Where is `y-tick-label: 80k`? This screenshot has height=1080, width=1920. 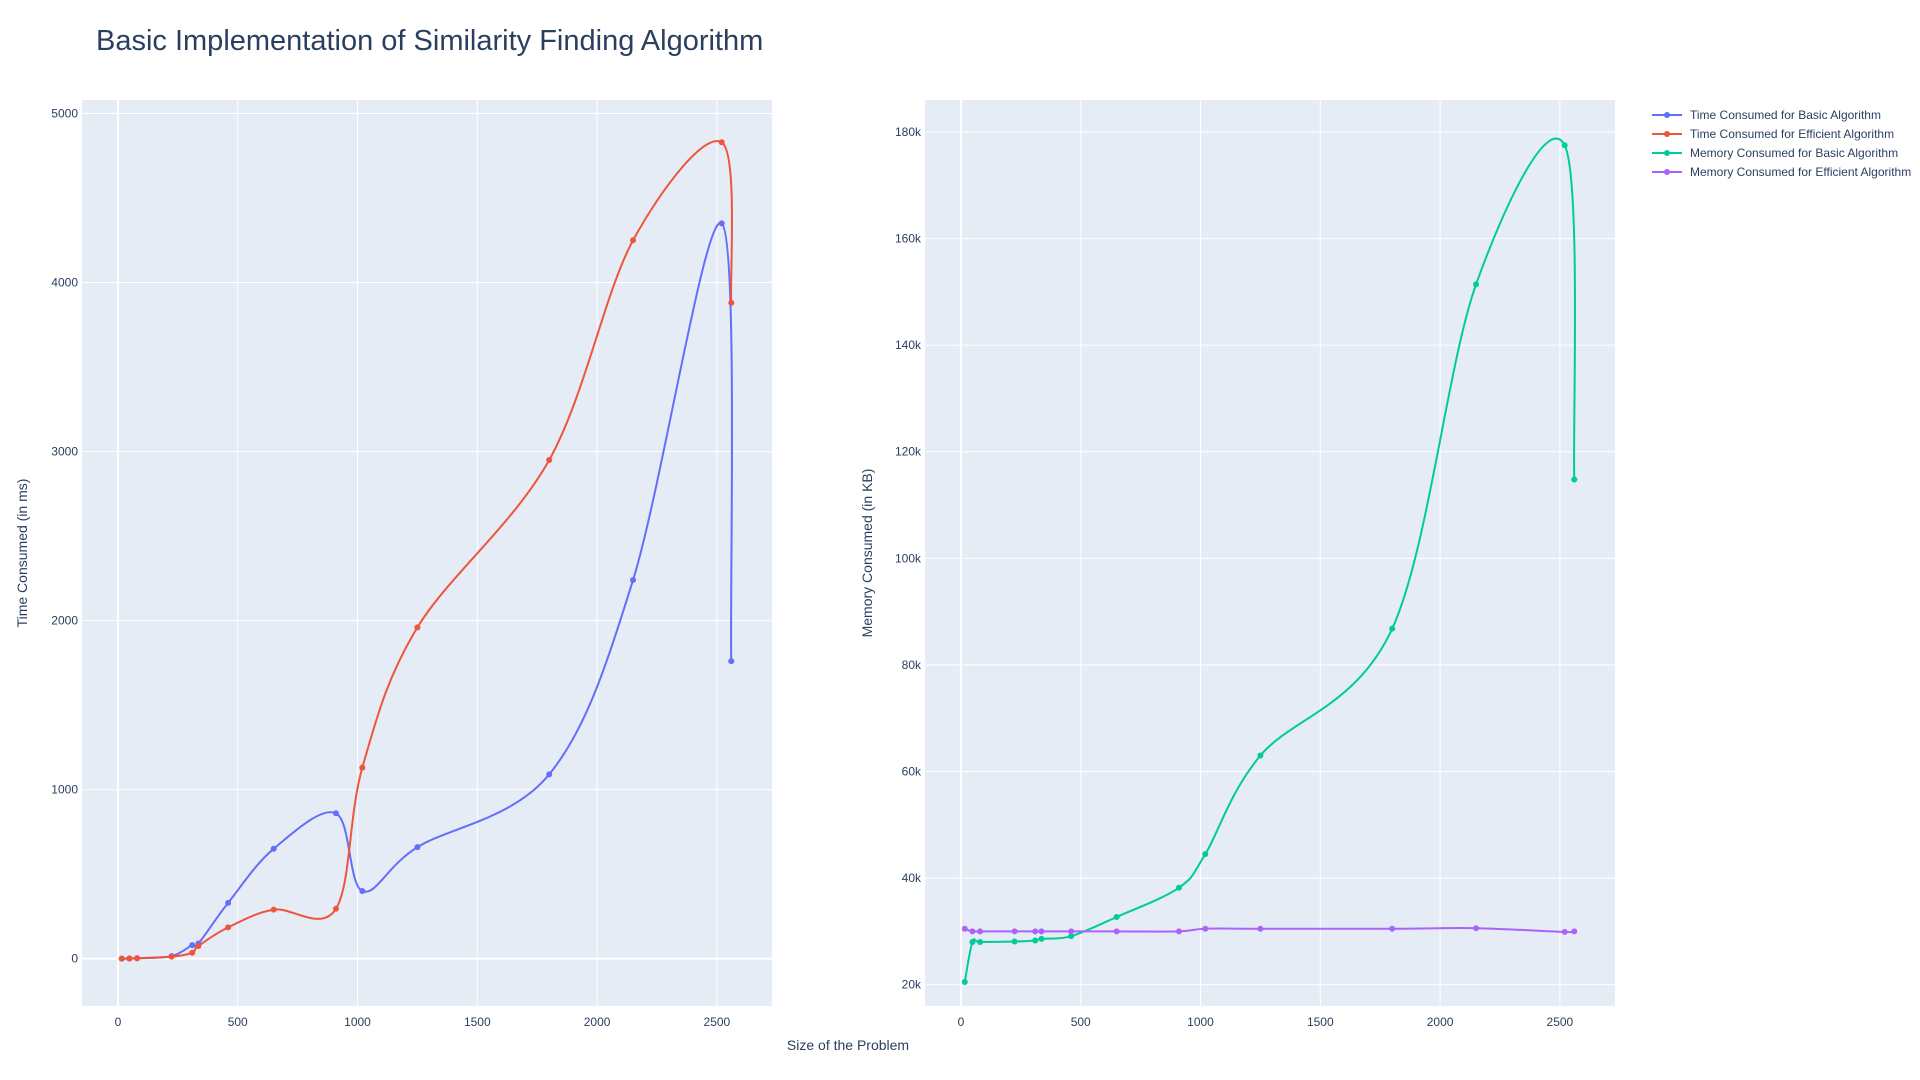 y-tick-label: 80k is located at coordinates (912, 665).